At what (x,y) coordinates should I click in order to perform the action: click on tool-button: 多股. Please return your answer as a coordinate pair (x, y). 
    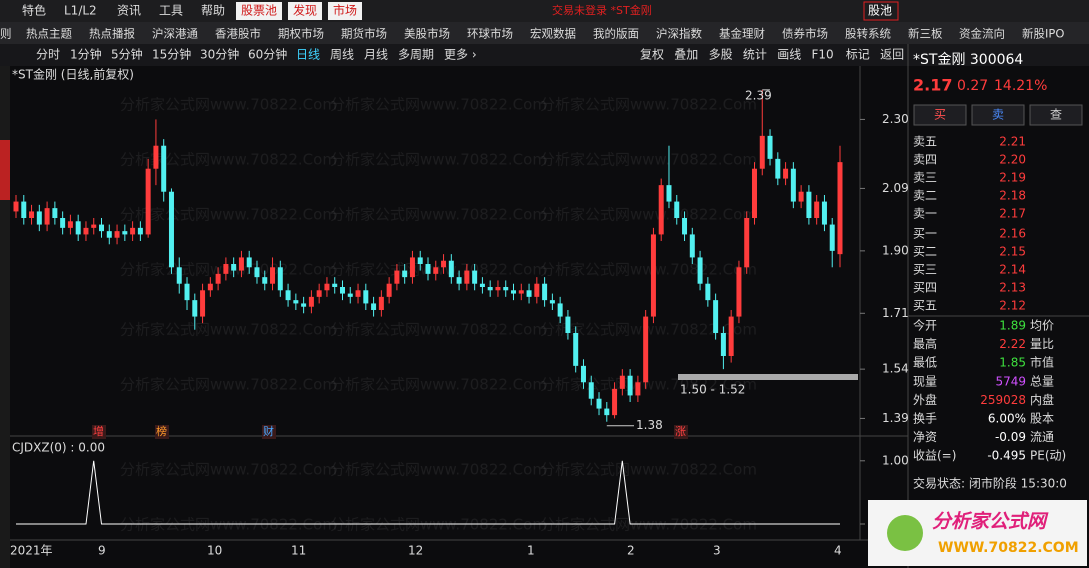
    Looking at the image, I should click on (721, 55).